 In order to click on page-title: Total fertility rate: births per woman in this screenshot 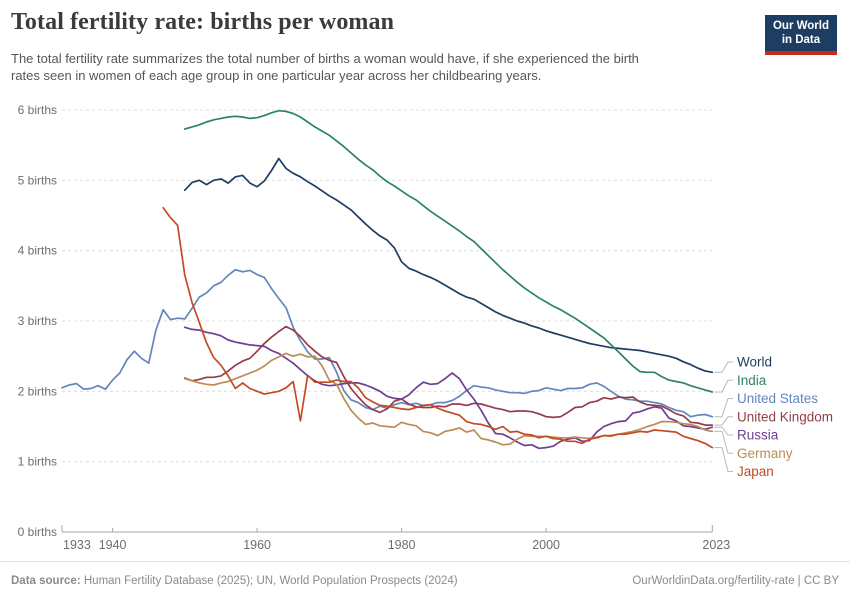, I will do `click(203, 22)`.